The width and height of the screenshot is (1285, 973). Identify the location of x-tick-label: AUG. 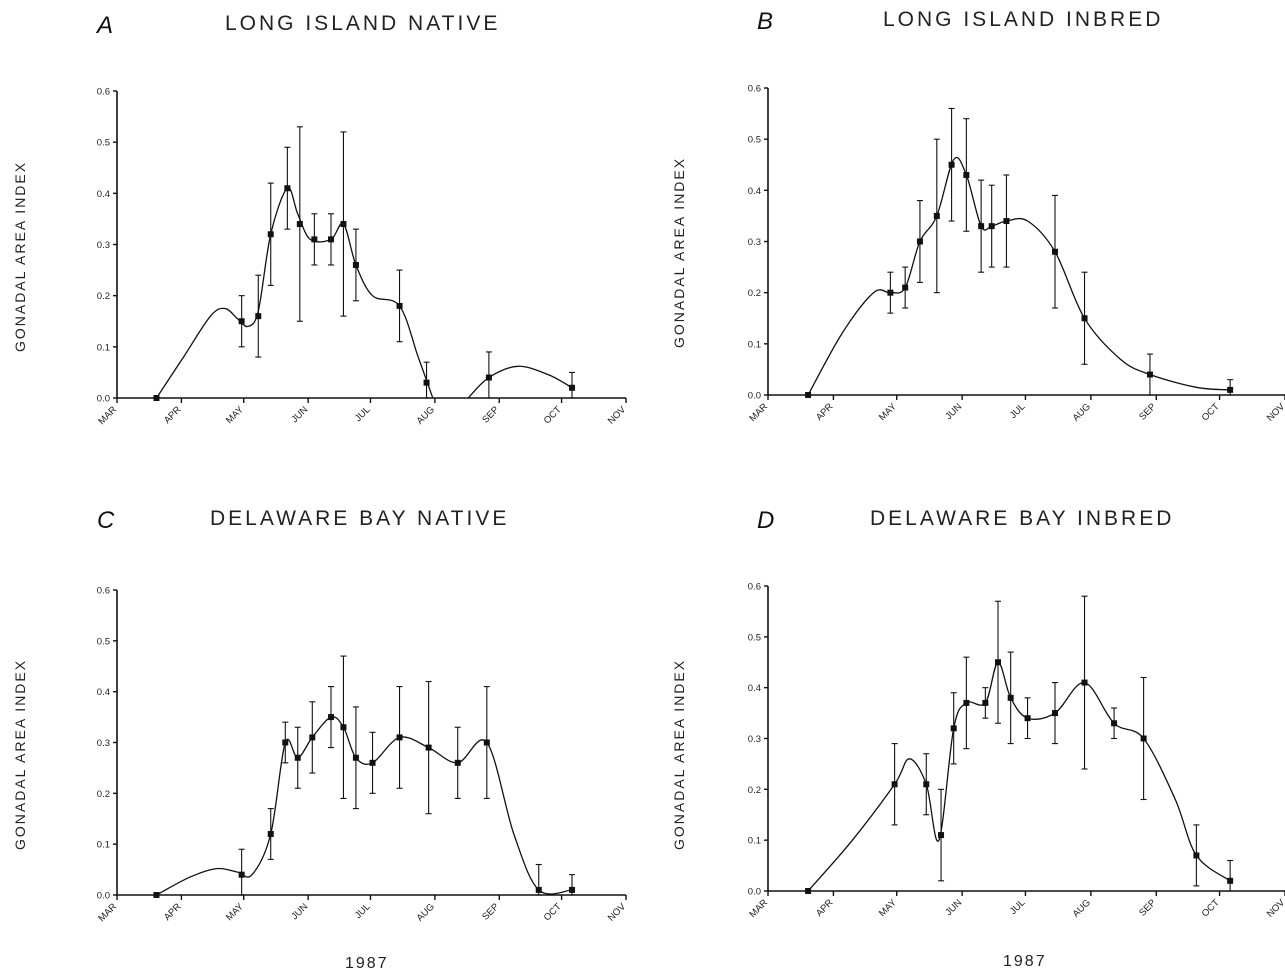
(426, 912).